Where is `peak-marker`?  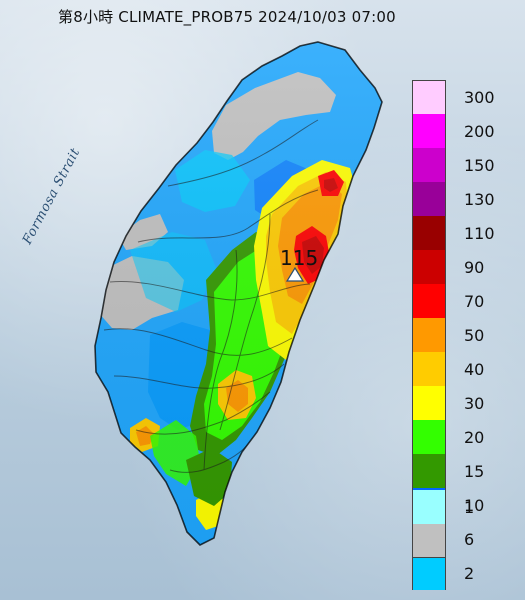
peak-marker is located at coordinates (295, 274).